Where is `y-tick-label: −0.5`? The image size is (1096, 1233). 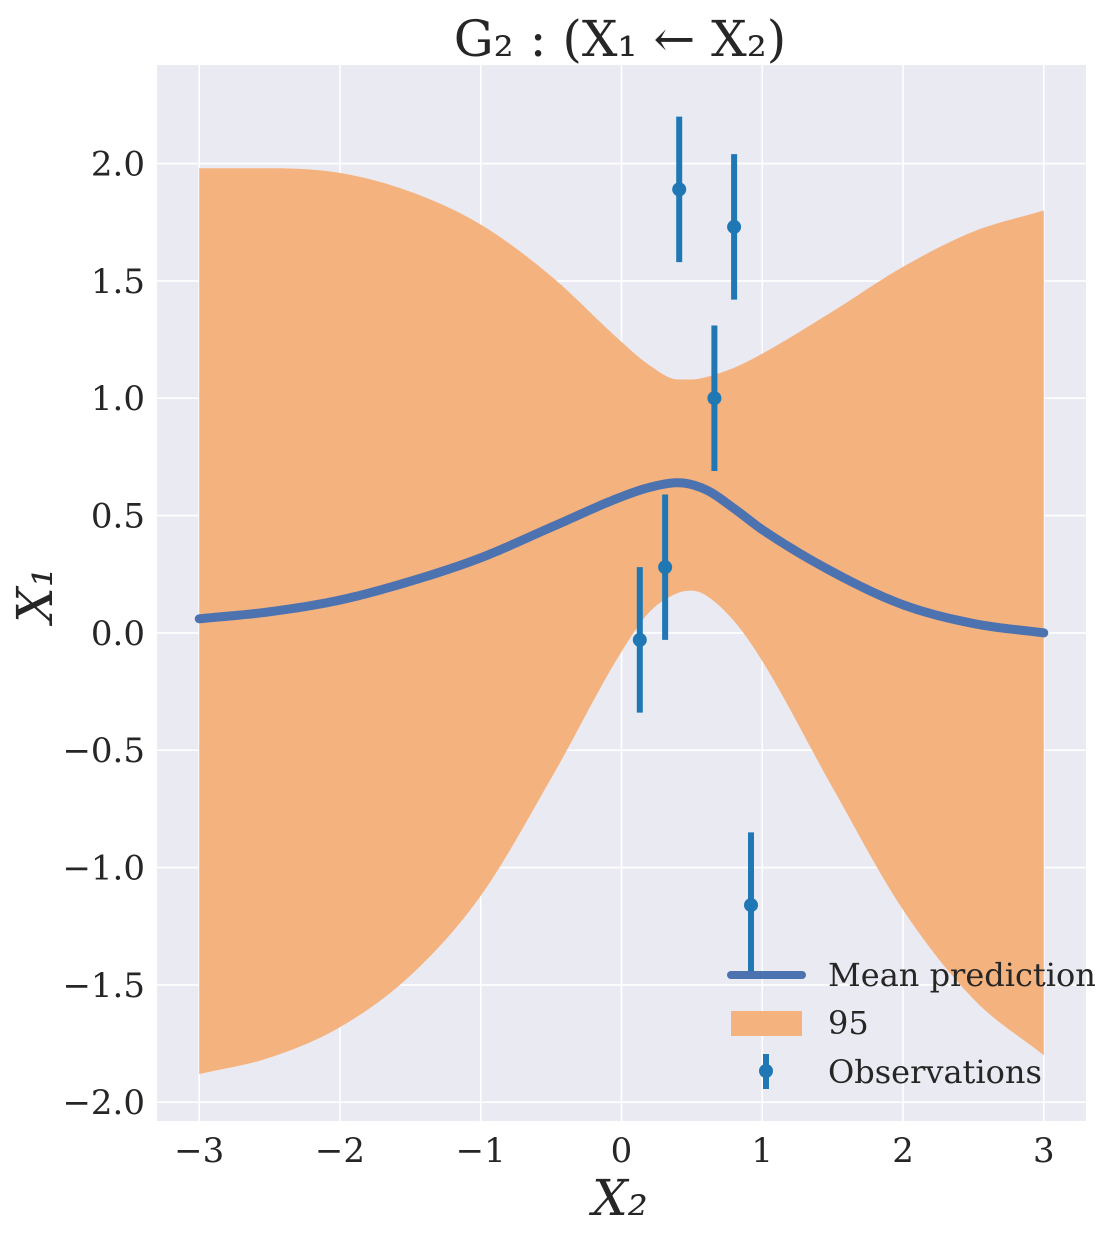
y-tick-label: −0.5 is located at coordinates (103, 751).